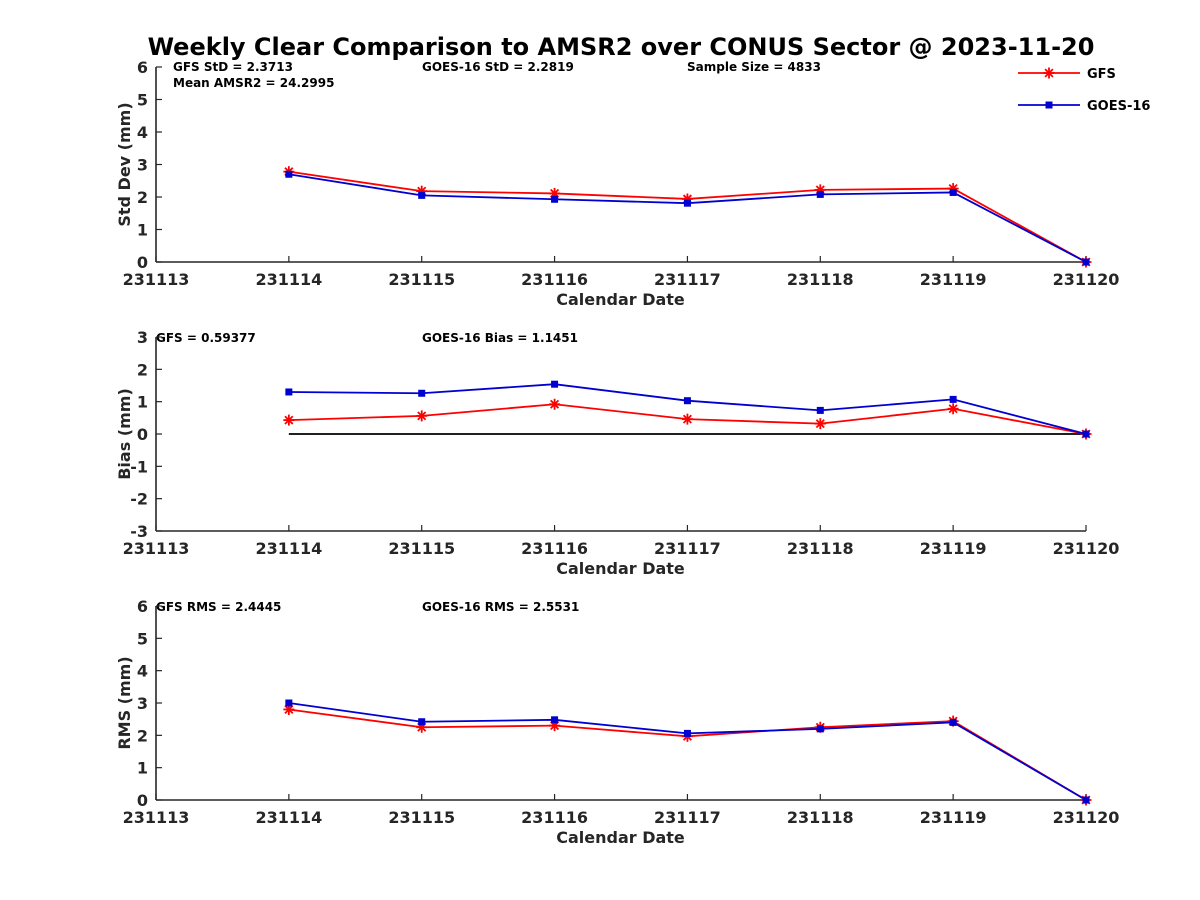 Image resolution: width=1200 pixels, height=900 pixels. What do you see at coordinates (620, 837) in the screenshot?
I see `rms-x-axis-label: Calendar Date` at bounding box center [620, 837].